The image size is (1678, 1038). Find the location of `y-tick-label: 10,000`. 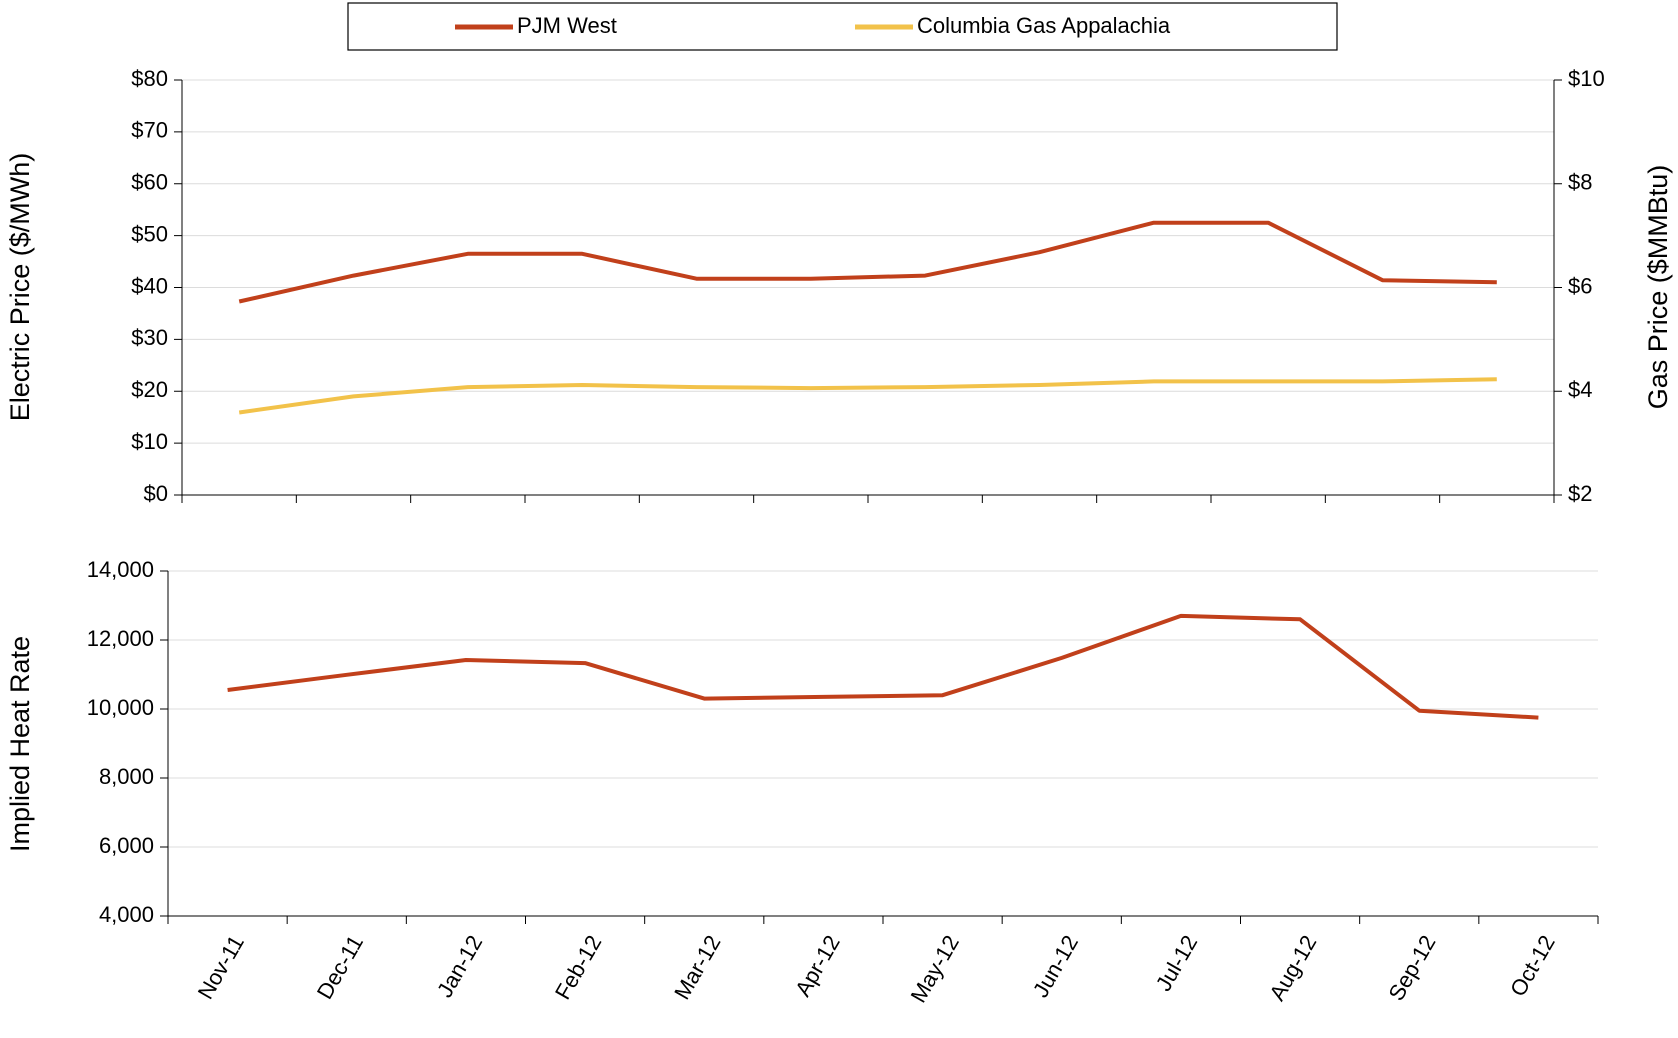

y-tick-label: 10,000 is located at coordinates (120, 707).